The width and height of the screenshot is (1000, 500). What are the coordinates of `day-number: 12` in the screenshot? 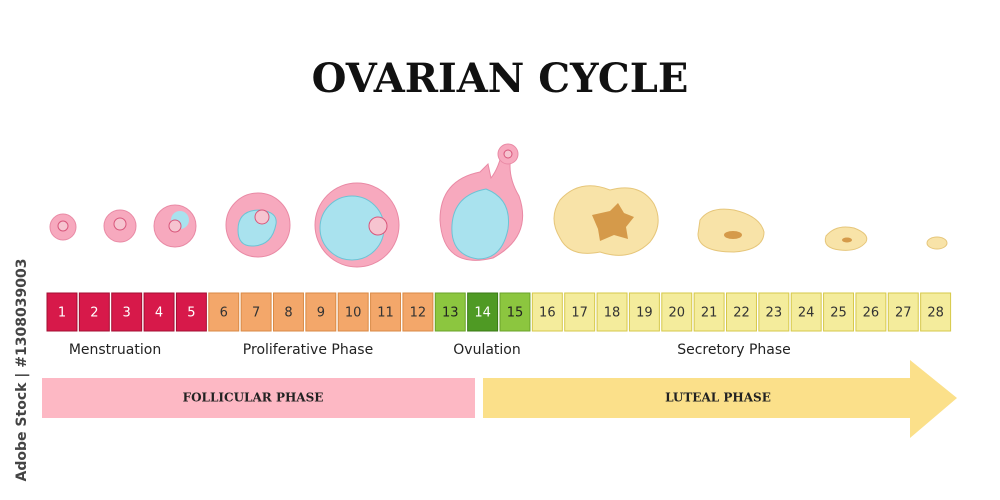 It's located at (418, 313).